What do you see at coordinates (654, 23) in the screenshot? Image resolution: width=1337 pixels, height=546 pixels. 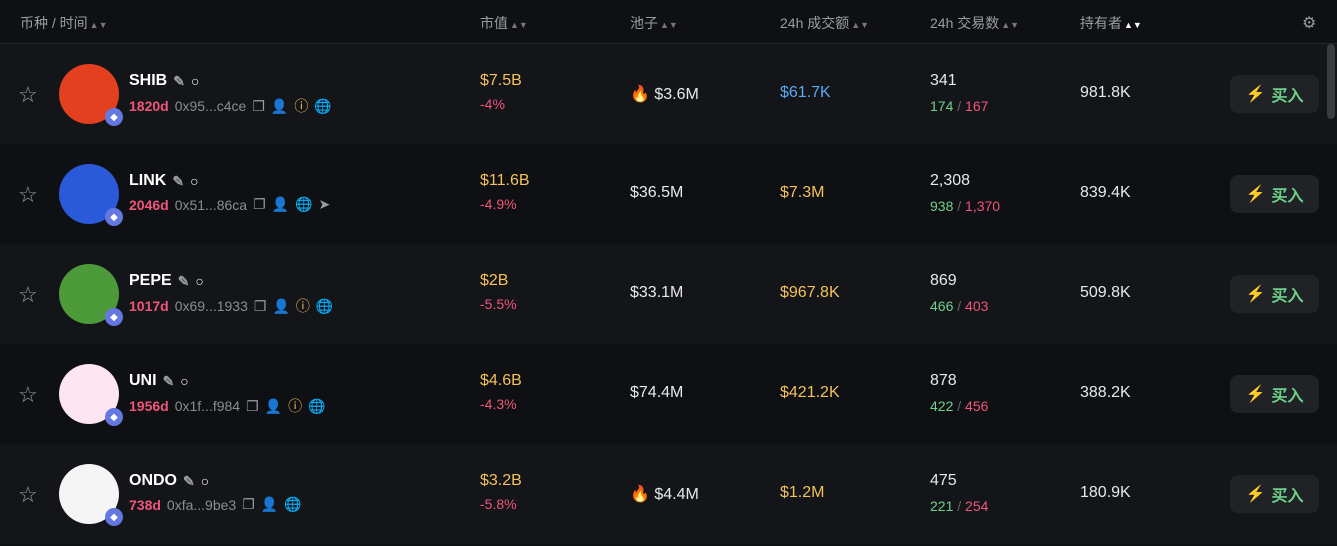 I see `sort-pool: 池子 ▲▼` at bounding box center [654, 23].